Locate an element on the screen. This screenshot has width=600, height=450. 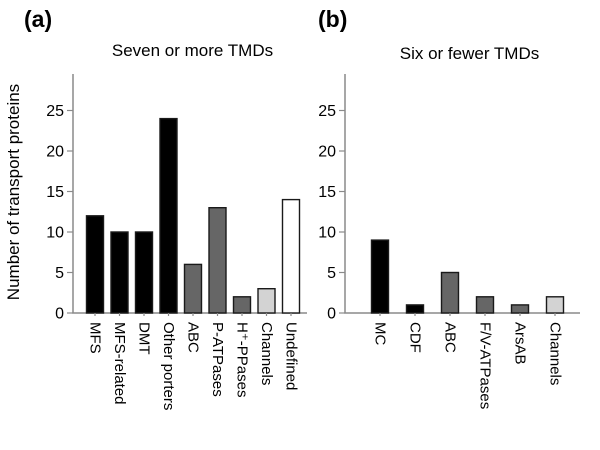
category-label: P-ATPases is located at coordinates (217, 359).